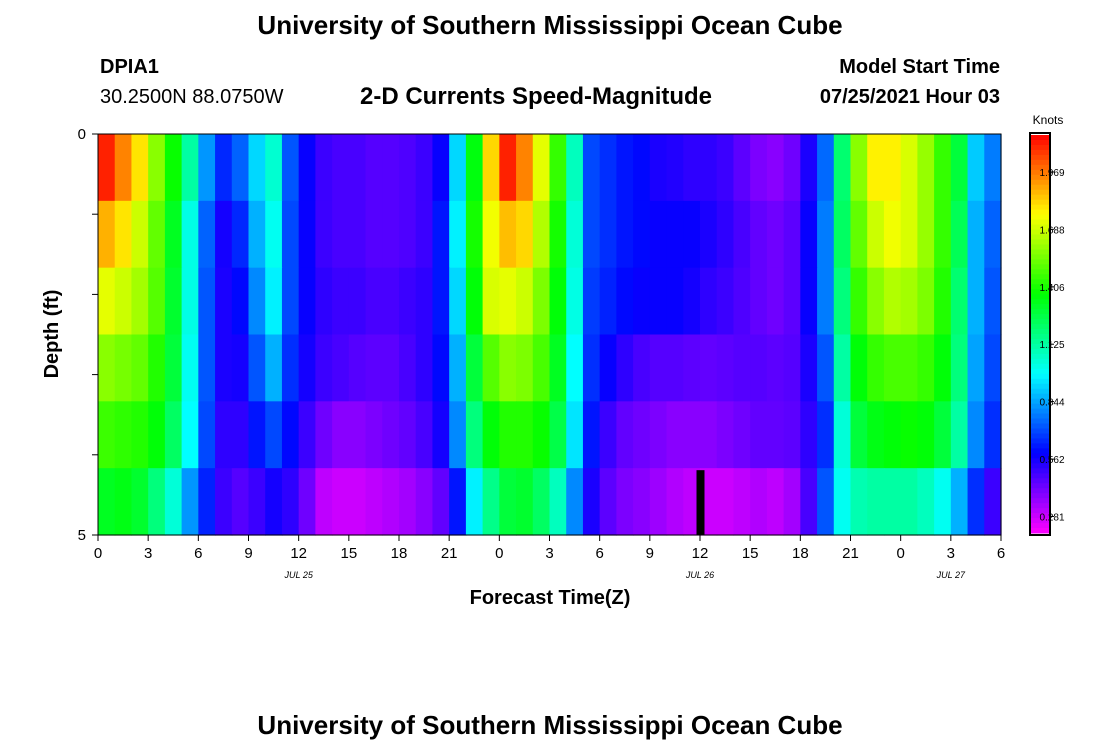 The height and width of the screenshot is (750, 1100). I want to click on station-id: DPIA1, so click(129, 67).